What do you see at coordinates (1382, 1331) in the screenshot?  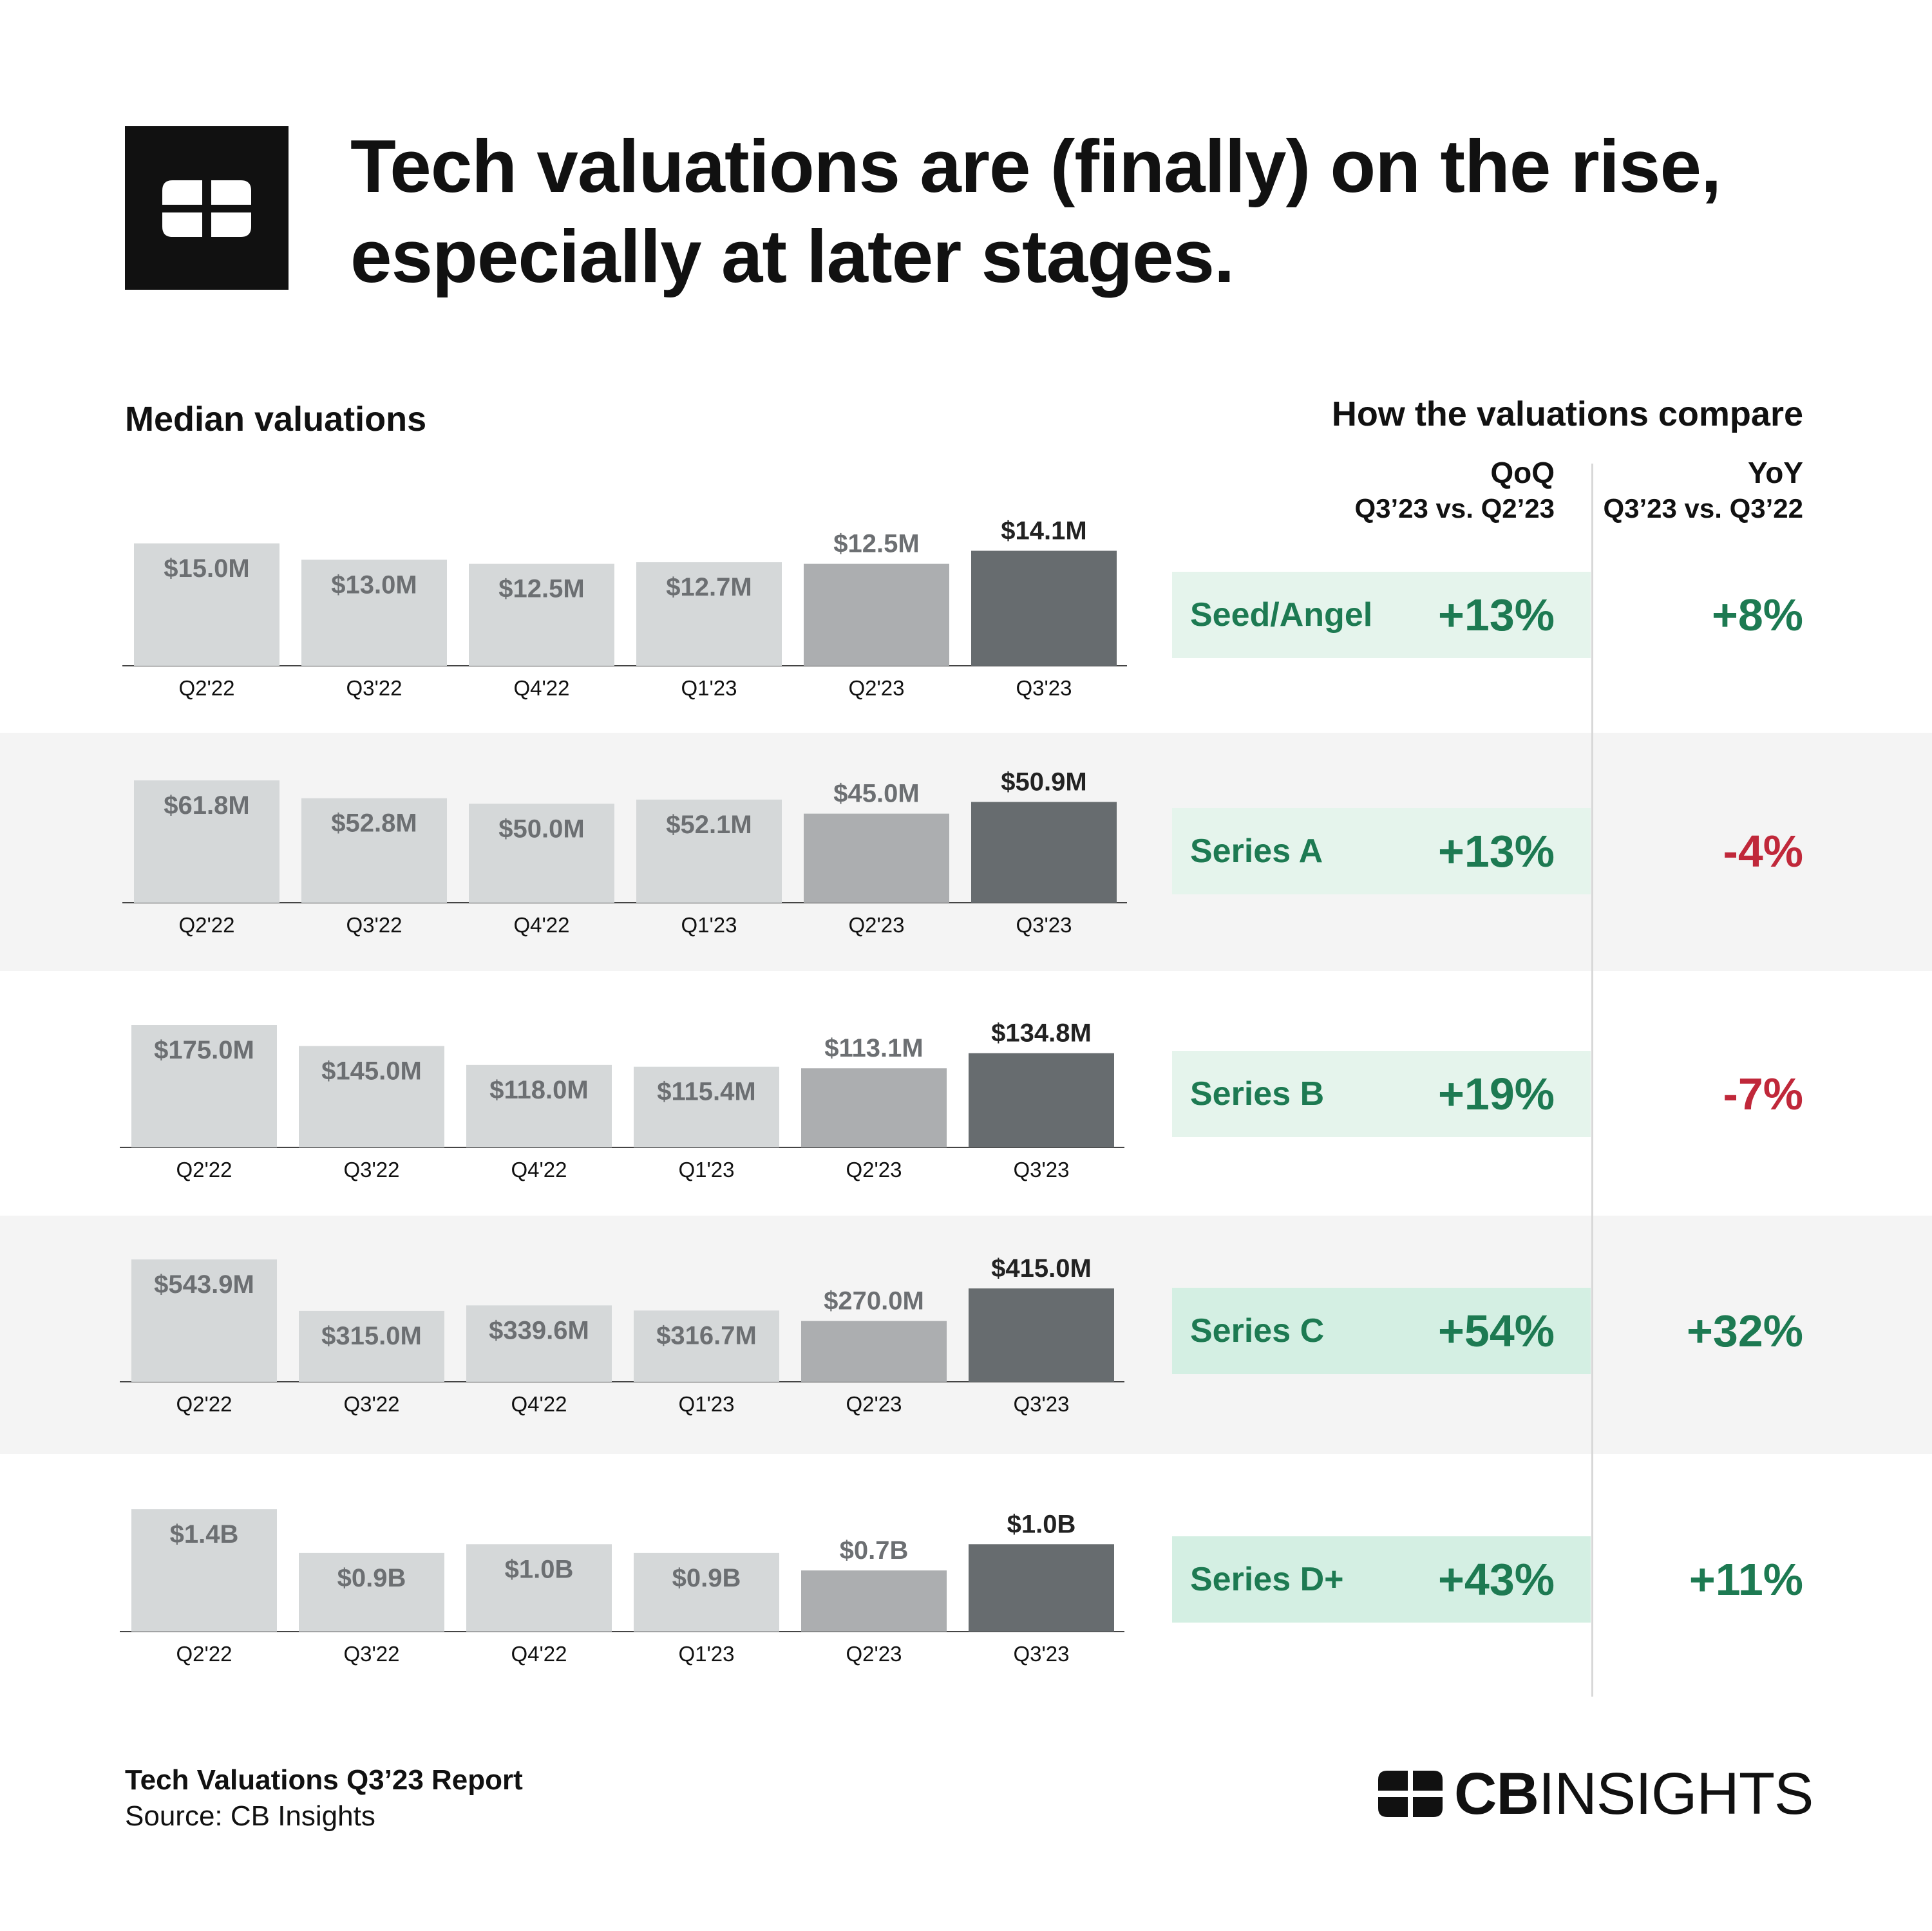 I see `compare-box-series-c: Series C +54%` at bounding box center [1382, 1331].